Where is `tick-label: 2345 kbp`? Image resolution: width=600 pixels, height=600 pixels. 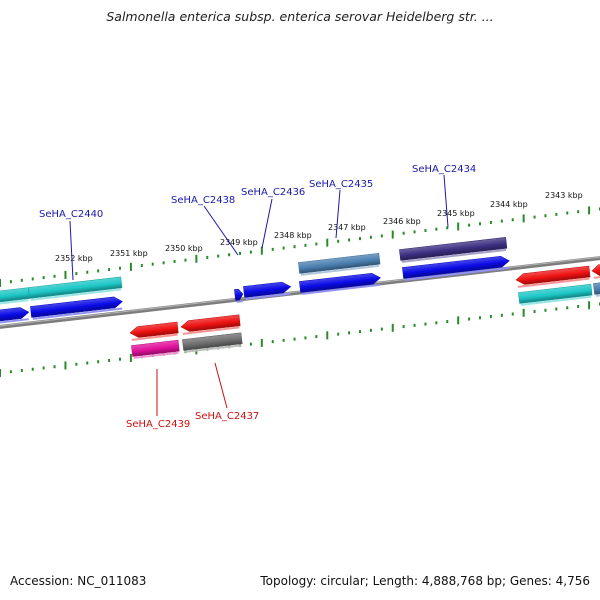
tick-label: 2345 kbp is located at coordinates (456, 213).